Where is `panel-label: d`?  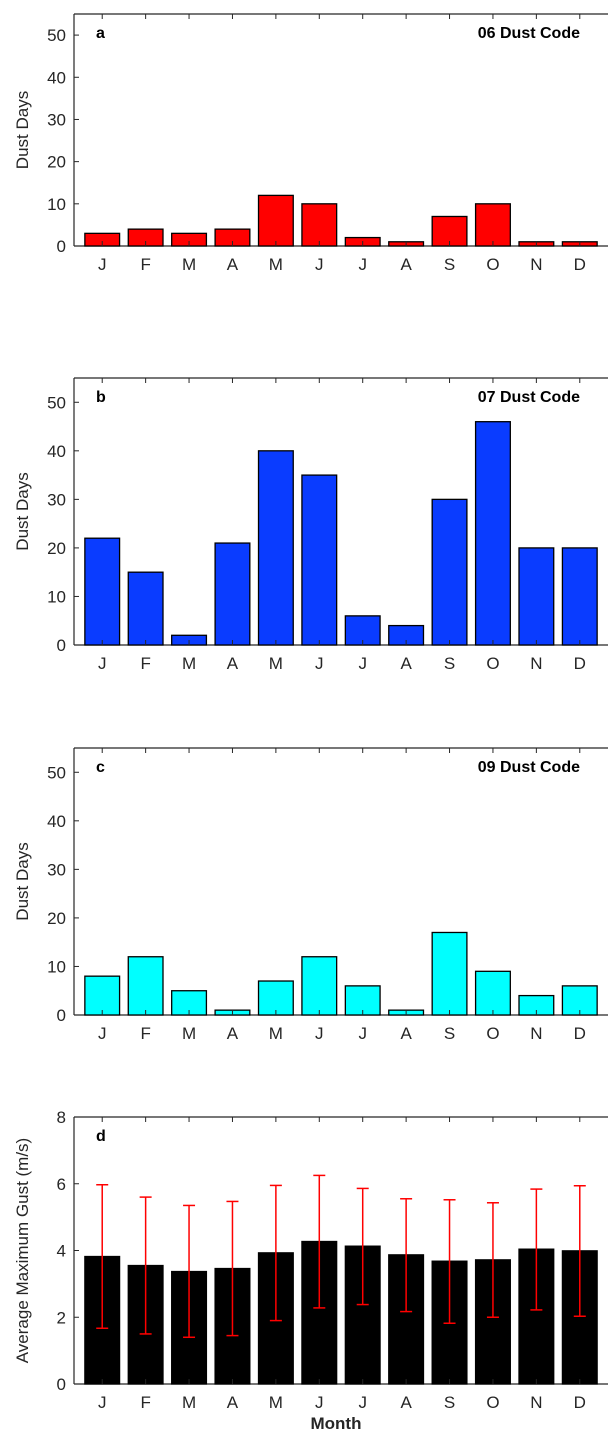 panel-label: d is located at coordinates (101, 1136).